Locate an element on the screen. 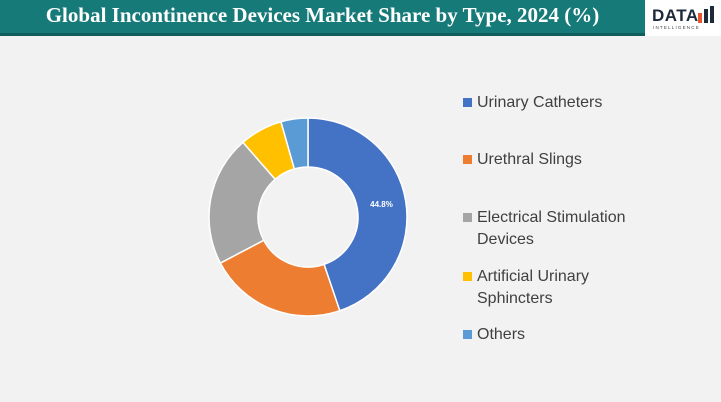 Image resolution: width=721 pixels, height=402 pixels. legend-item: Artificial Urinary Sphincters is located at coordinates (563, 288).